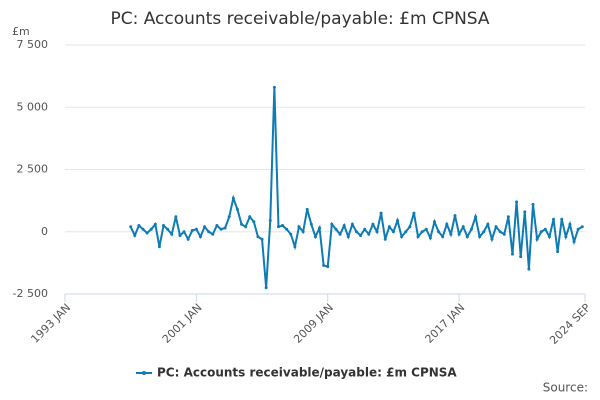 This screenshot has height=400, width=600. Describe the element at coordinates (33, 169) in the screenshot. I see `y-tick-label: 2 500` at that location.